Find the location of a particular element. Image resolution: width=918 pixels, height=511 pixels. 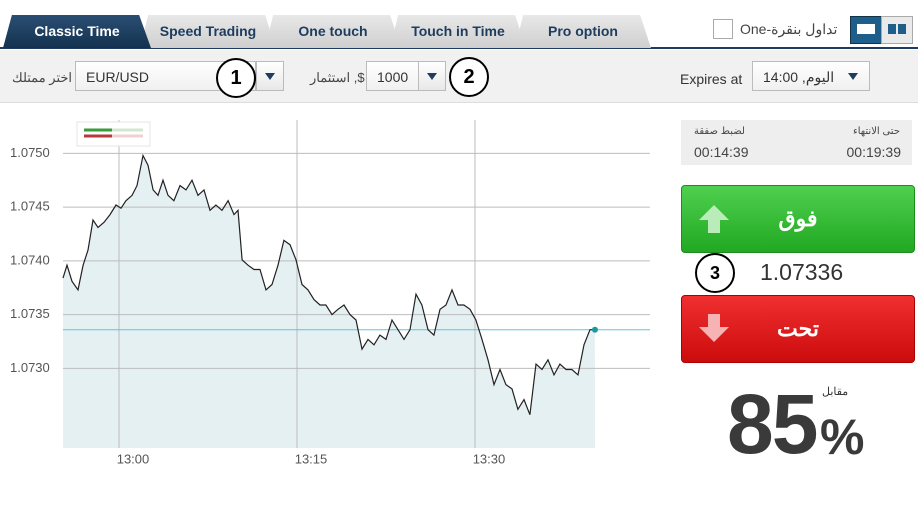

payout-label: مقابل is located at coordinates (835, 392).